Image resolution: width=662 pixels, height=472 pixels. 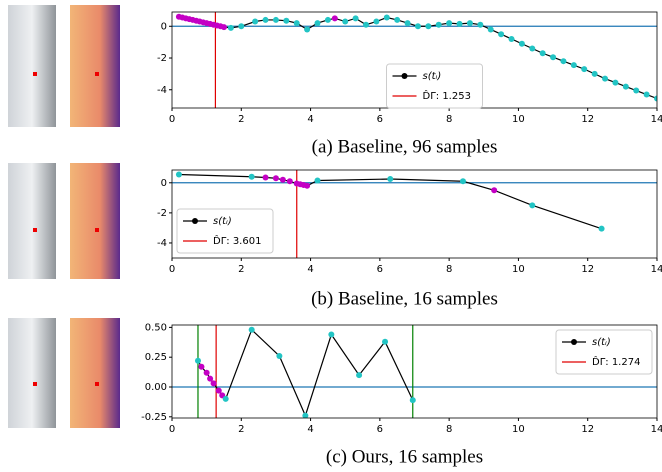 I want to click on y-tick-label: 0.50, so click(x=156, y=327).